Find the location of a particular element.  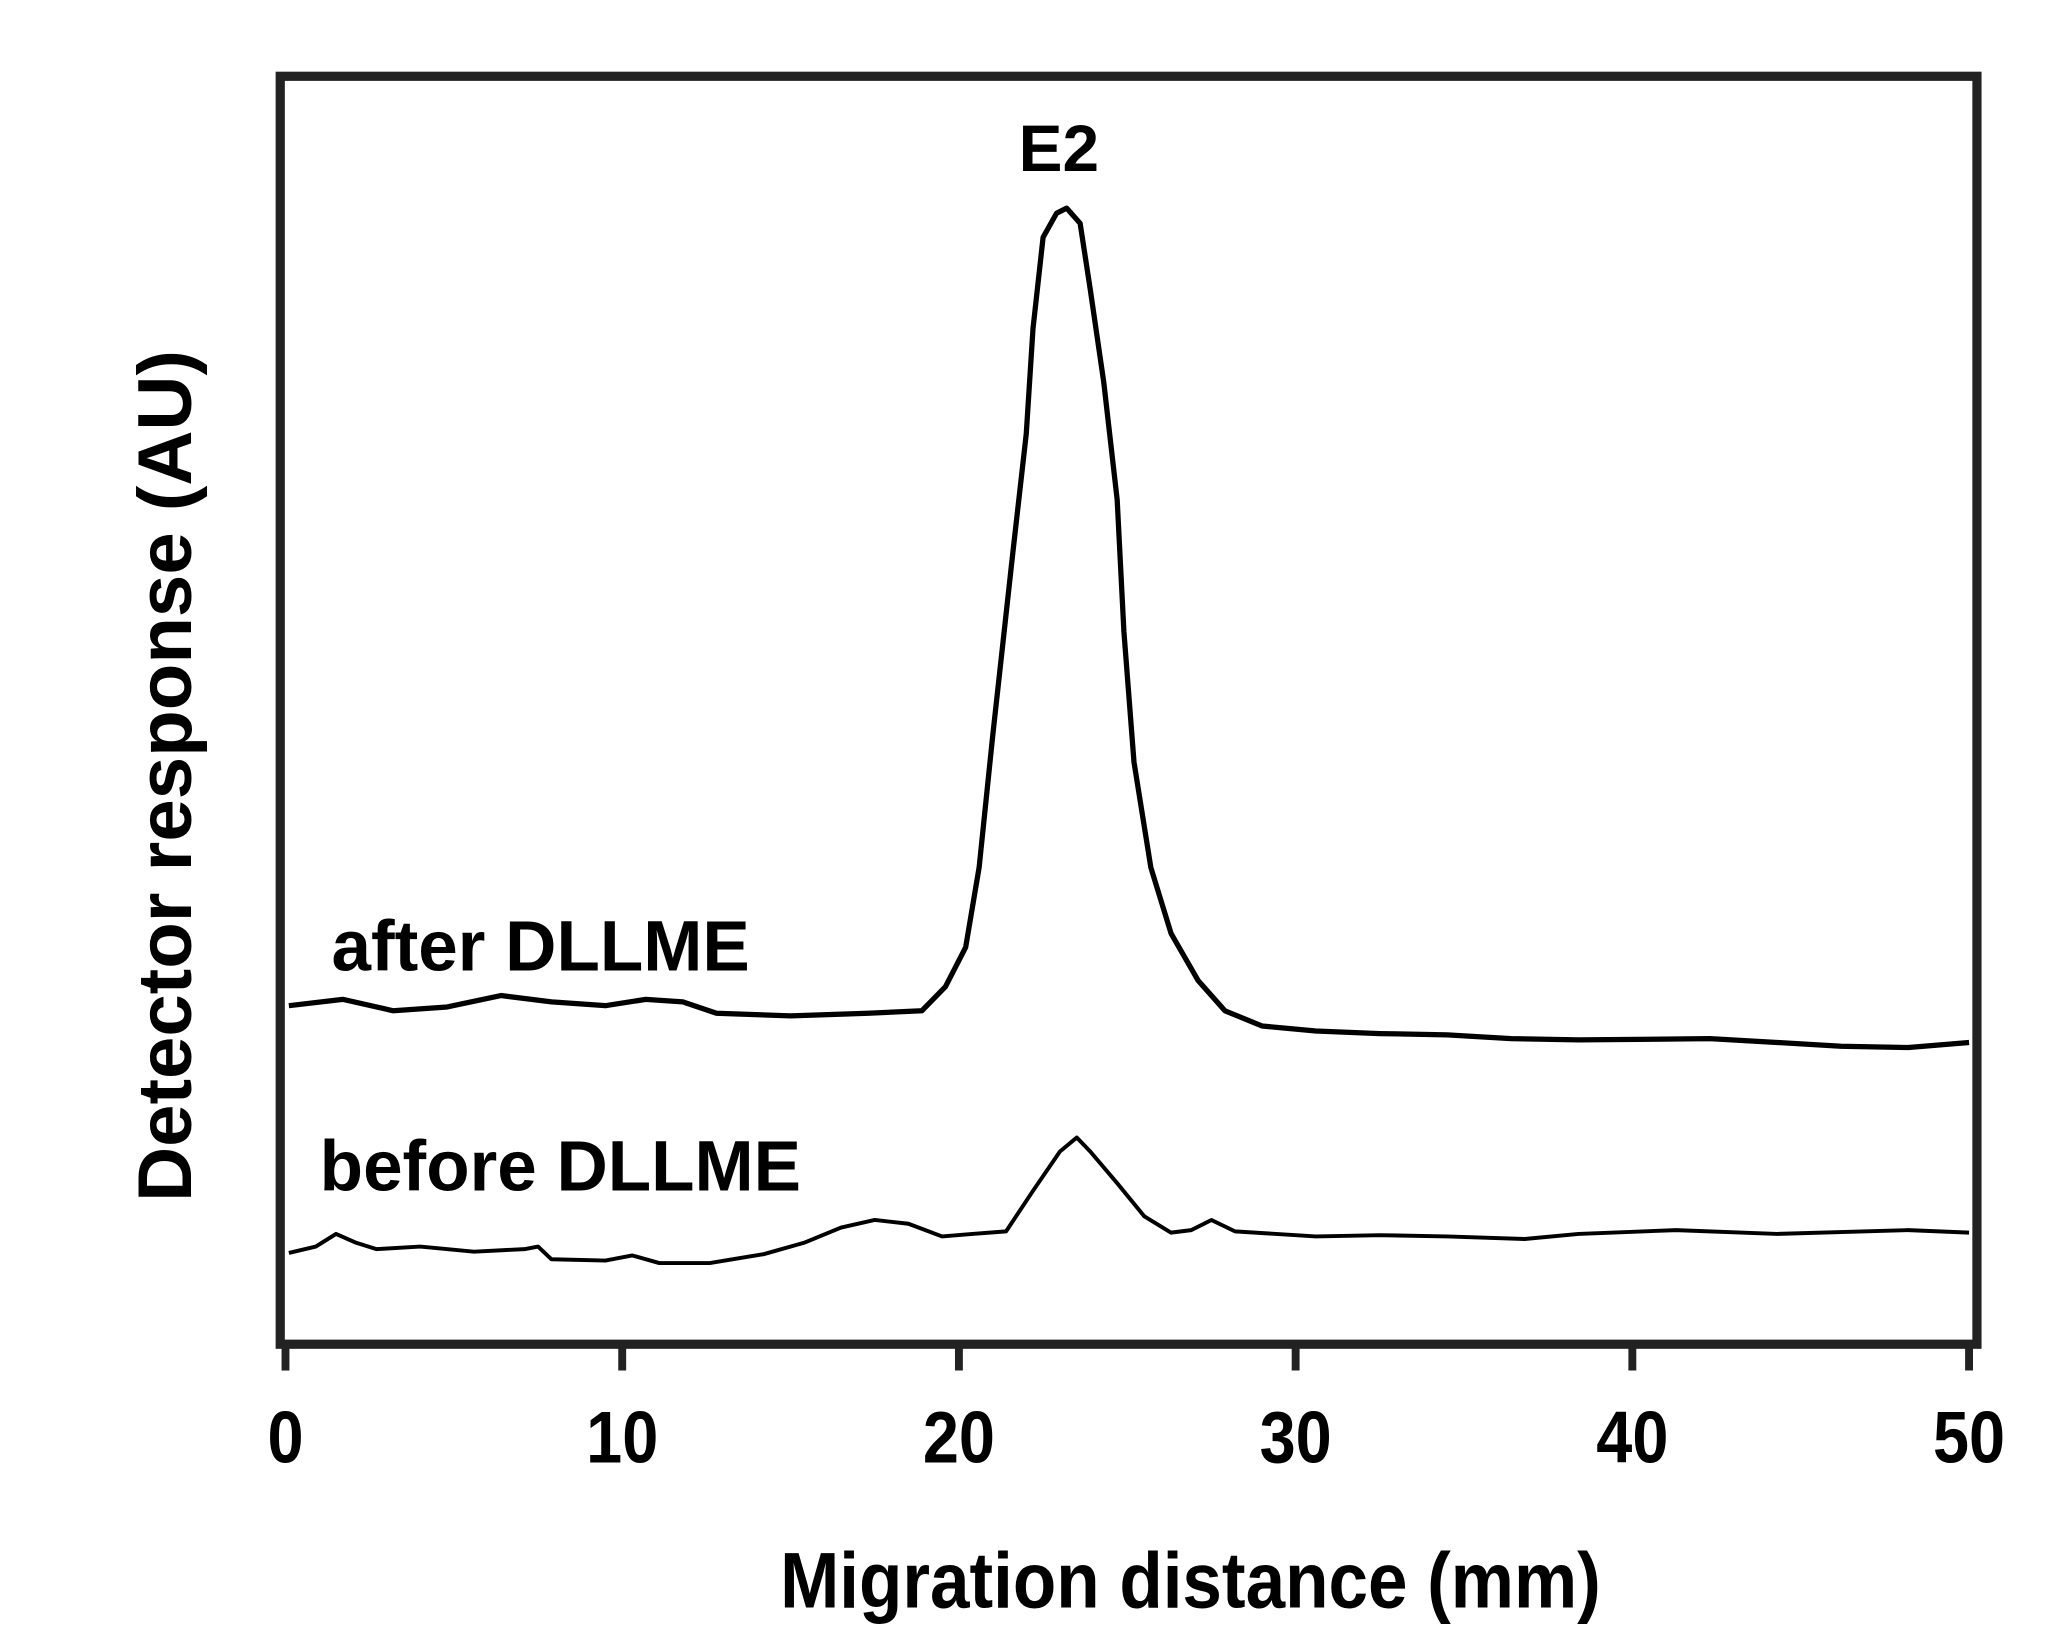

x-ticks: 0 10 20 30 40 50 is located at coordinates (1136, 1411).